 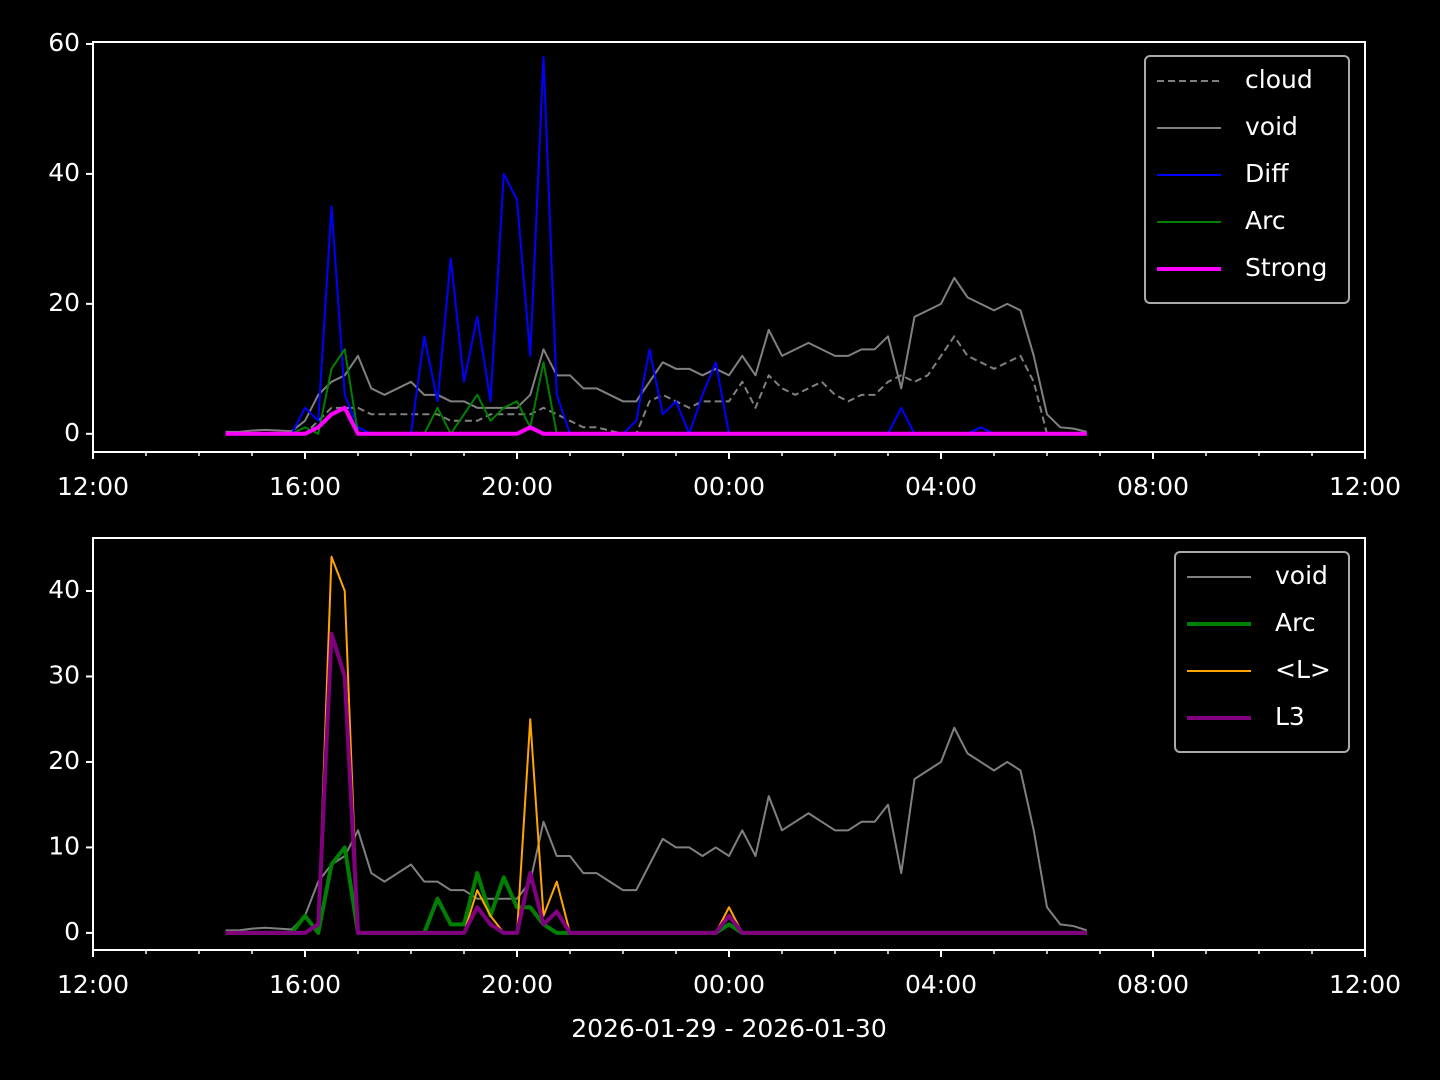 I want to click on x-axis-label: 2026-01-29 - 2026-01-30, so click(x=729, y=1028).